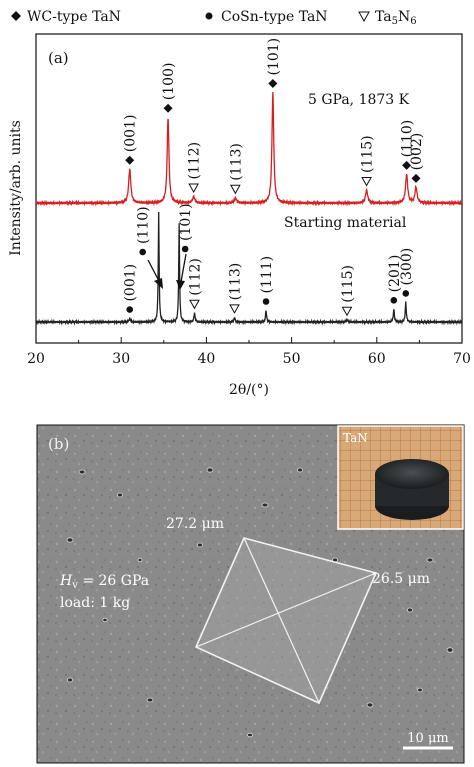 This screenshot has height=767, width=474. I want to click on bottom-peak-label-3: (112), so click(195, 277).